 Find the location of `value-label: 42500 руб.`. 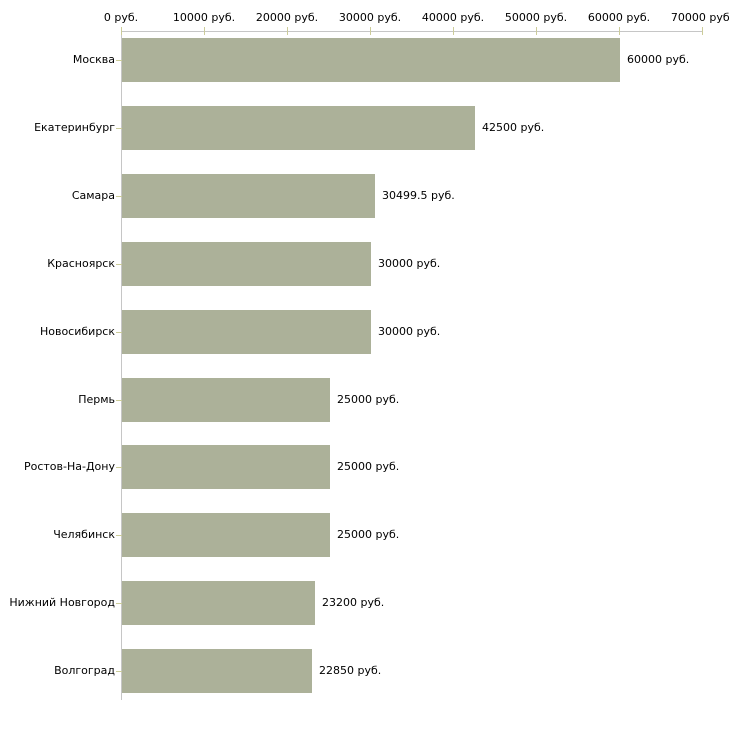

value-label: 42500 руб. is located at coordinates (513, 127).